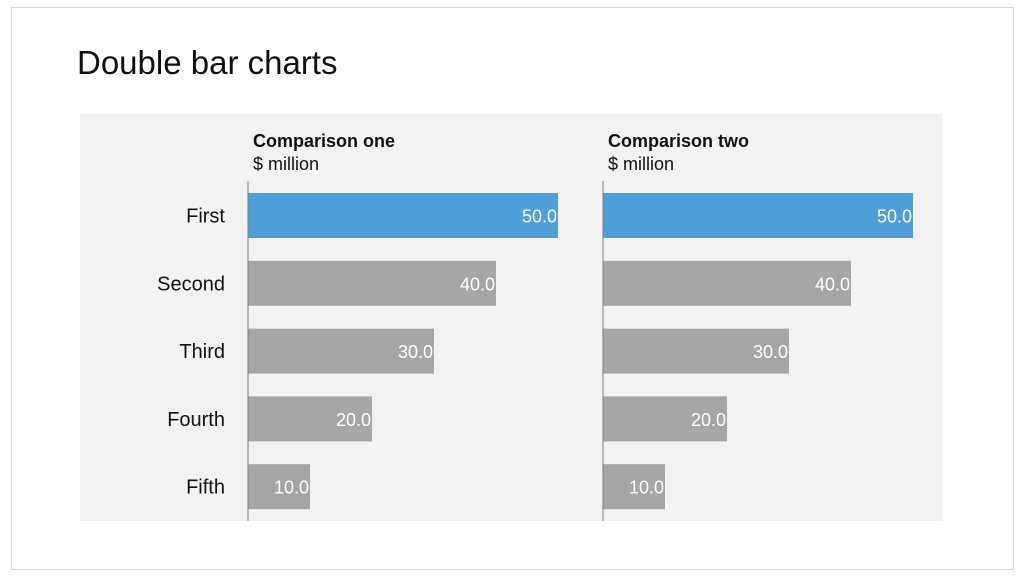 The image size is (1024, 576). I want to click on category-label: Fifth, so click(205, 488).